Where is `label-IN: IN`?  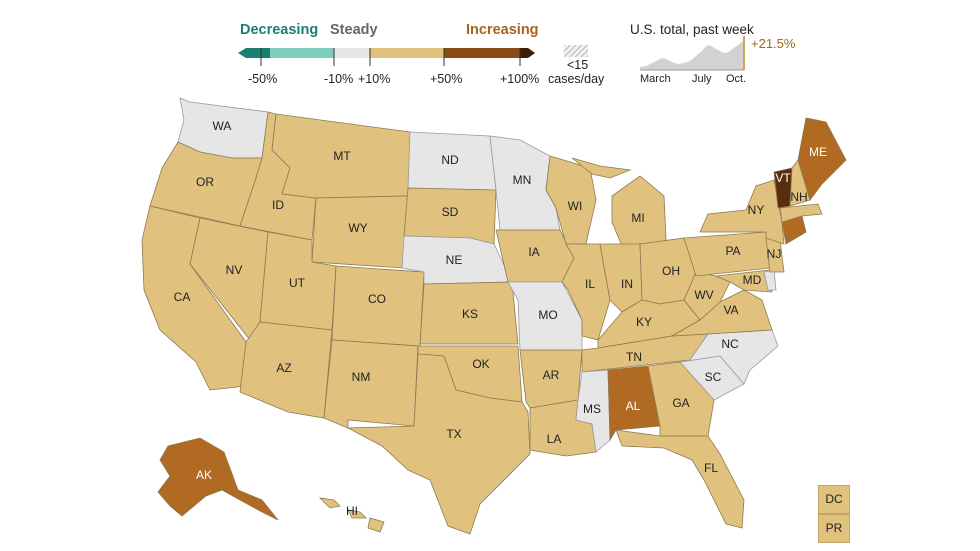
label-IN: IN is located at coordinates (627, 284).